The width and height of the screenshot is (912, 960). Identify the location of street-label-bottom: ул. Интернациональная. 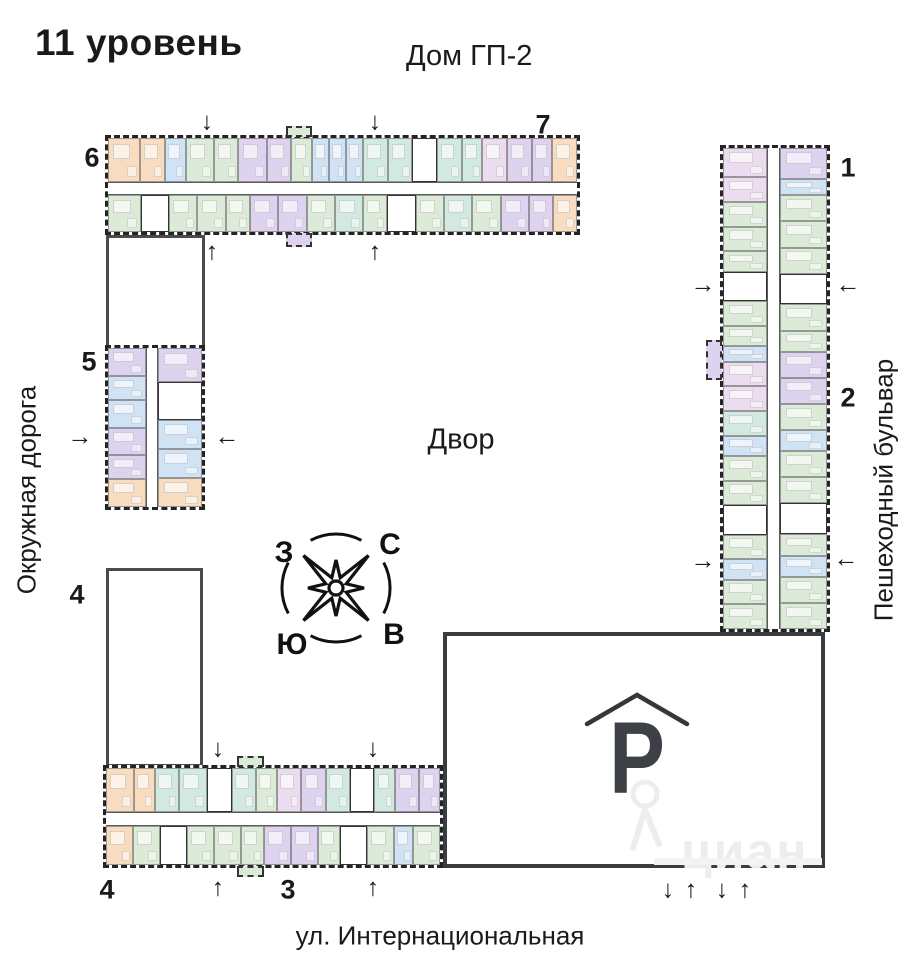
(440, 935).